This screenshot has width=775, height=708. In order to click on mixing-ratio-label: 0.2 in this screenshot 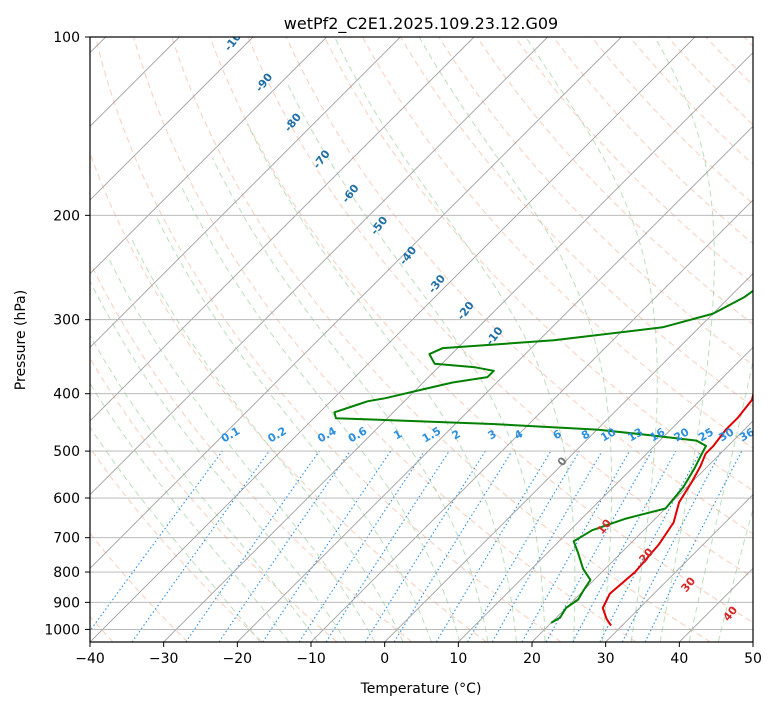, I will do `click(276, 434)`.